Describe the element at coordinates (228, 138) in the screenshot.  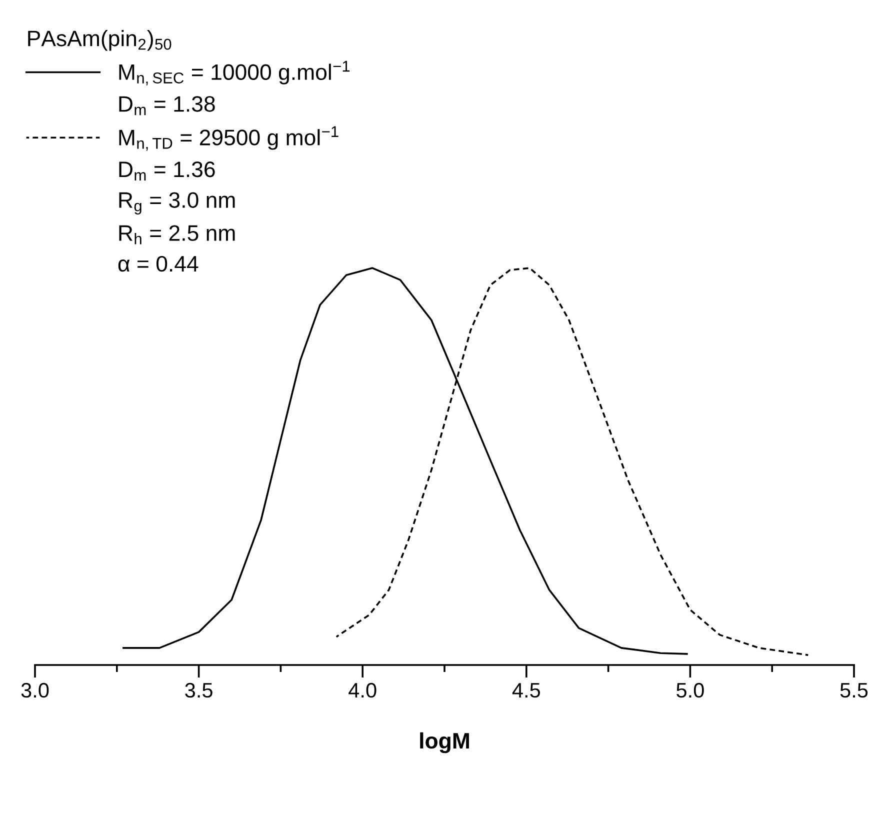
I see `legend-label: M$_{n,TD}$ = 29500 g mol$^{−1}$` at that location.